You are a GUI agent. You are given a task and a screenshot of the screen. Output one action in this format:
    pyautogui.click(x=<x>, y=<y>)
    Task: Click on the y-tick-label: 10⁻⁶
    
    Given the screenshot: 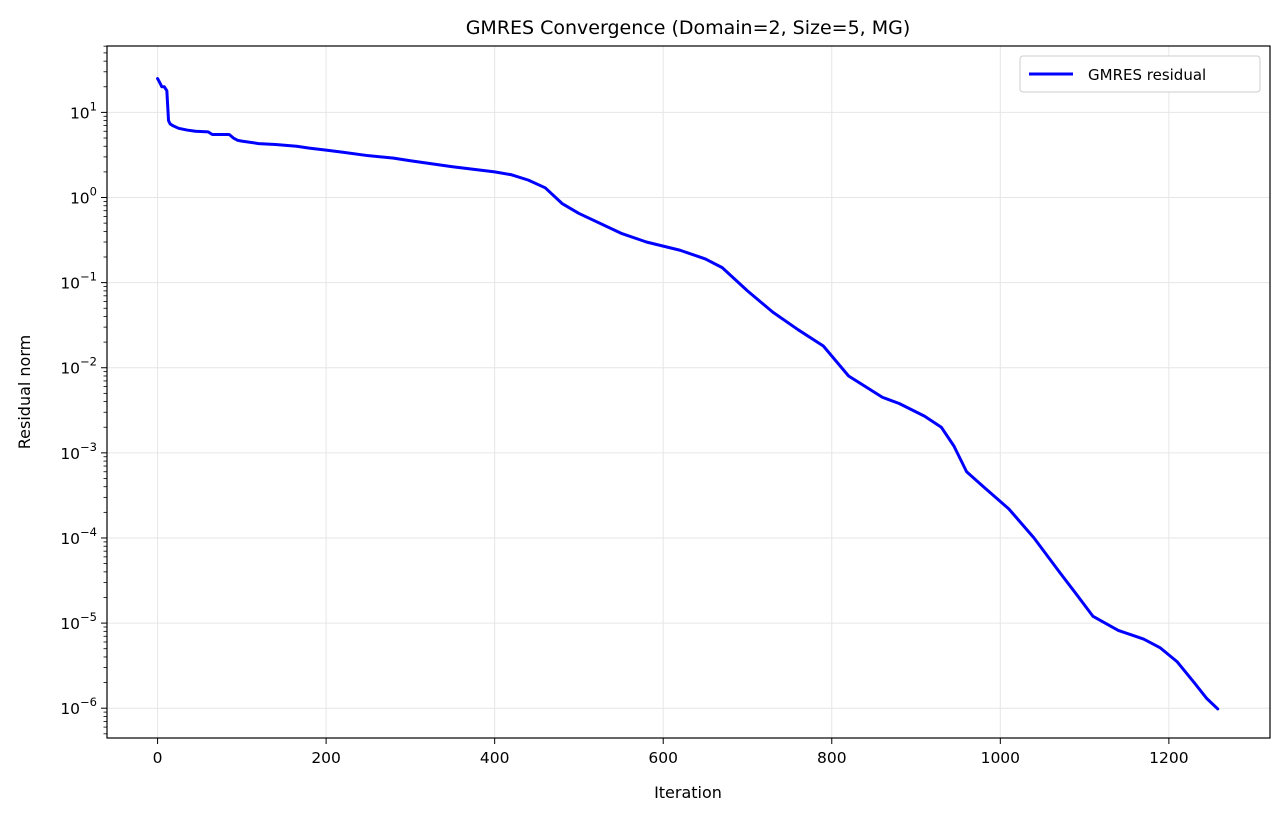 What is the action you would take?
    pyautogui.click(x=78, y=706)
    